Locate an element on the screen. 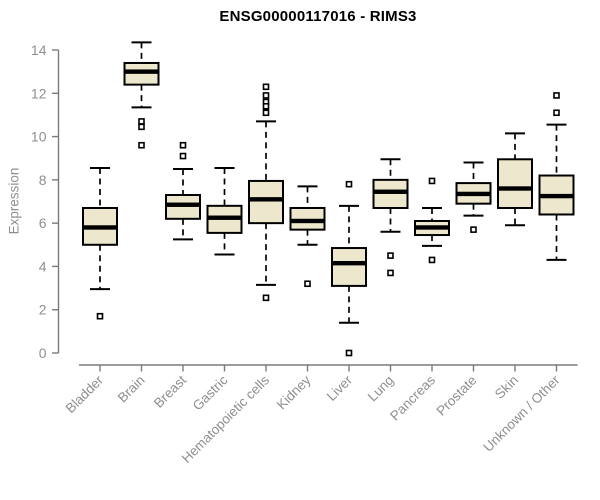 This screenshot has height=500, width=600. y-tick-label: 14 is located at coordinates (39, 50).